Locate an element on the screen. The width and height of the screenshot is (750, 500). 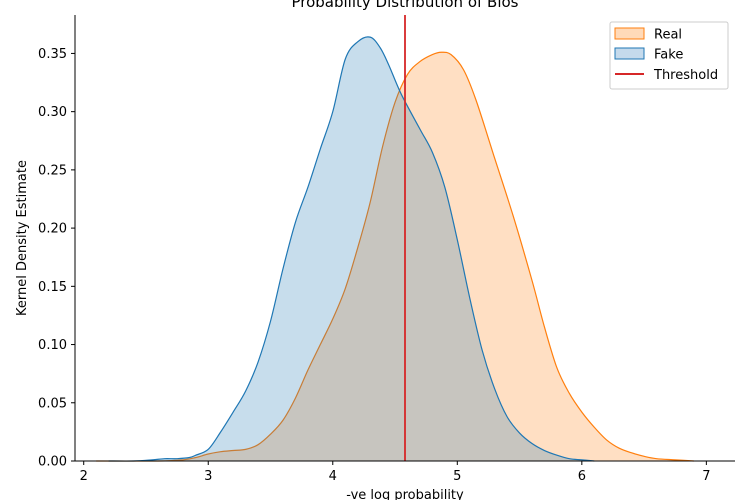
x-tick-label: 3 is located at coordinates (208, 476).